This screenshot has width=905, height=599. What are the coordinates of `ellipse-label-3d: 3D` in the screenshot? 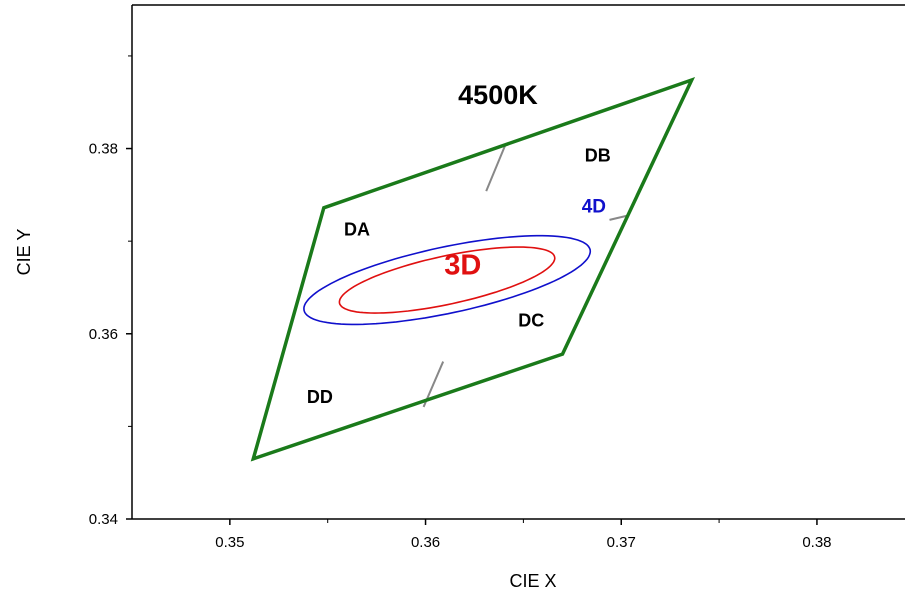 It's located at (462, 266).